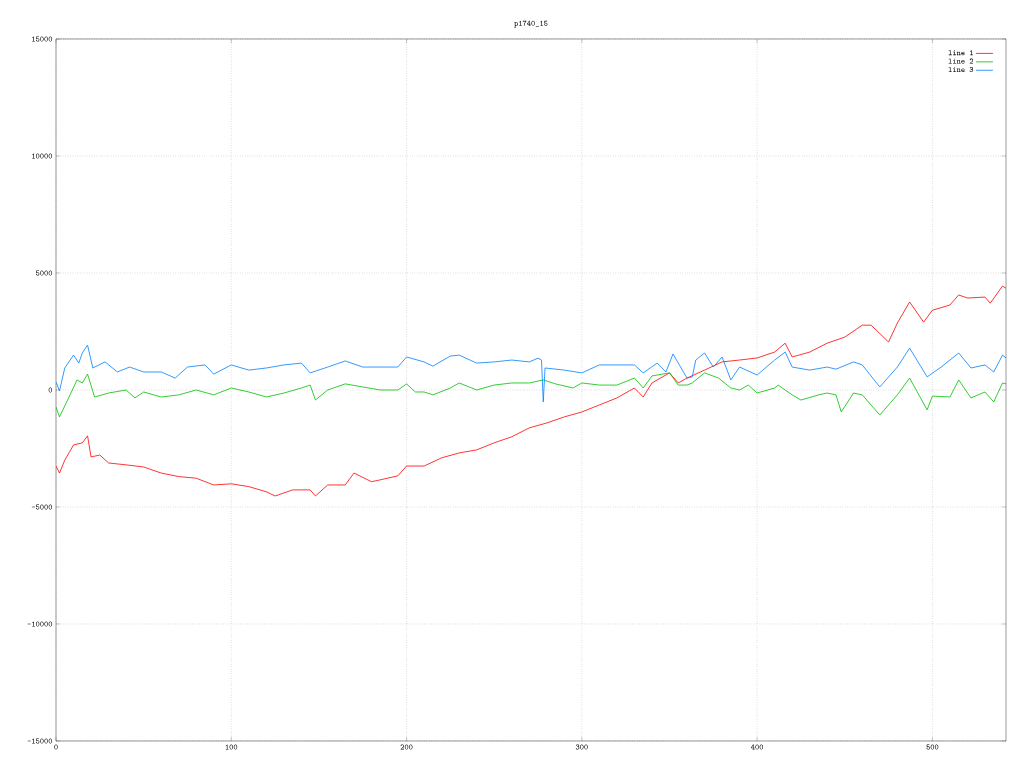 The image size is (1024, 768). Describe the element at coordinates (531, 395) in the screenshot. I see `line-series` at that location.